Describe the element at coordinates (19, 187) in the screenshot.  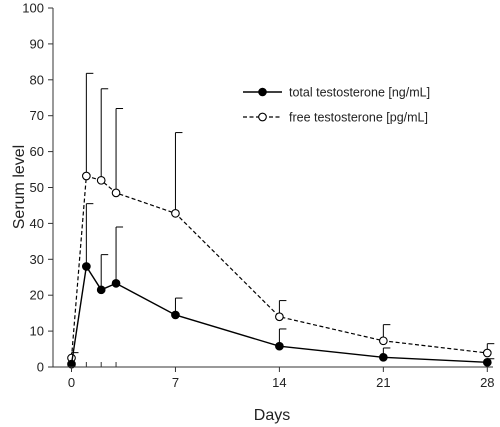
I see `y-axis-title: Serum level` at that location.